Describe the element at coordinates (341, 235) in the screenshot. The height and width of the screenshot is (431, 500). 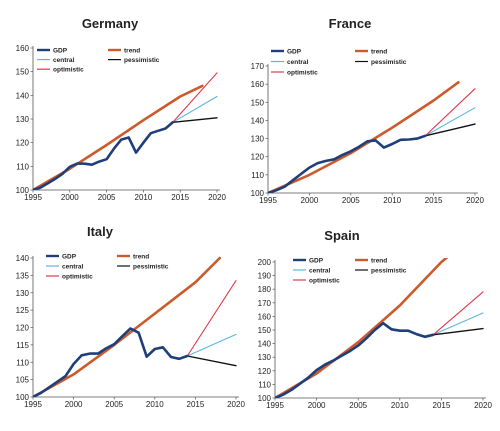
I see `panel-title: Spain` at that location.